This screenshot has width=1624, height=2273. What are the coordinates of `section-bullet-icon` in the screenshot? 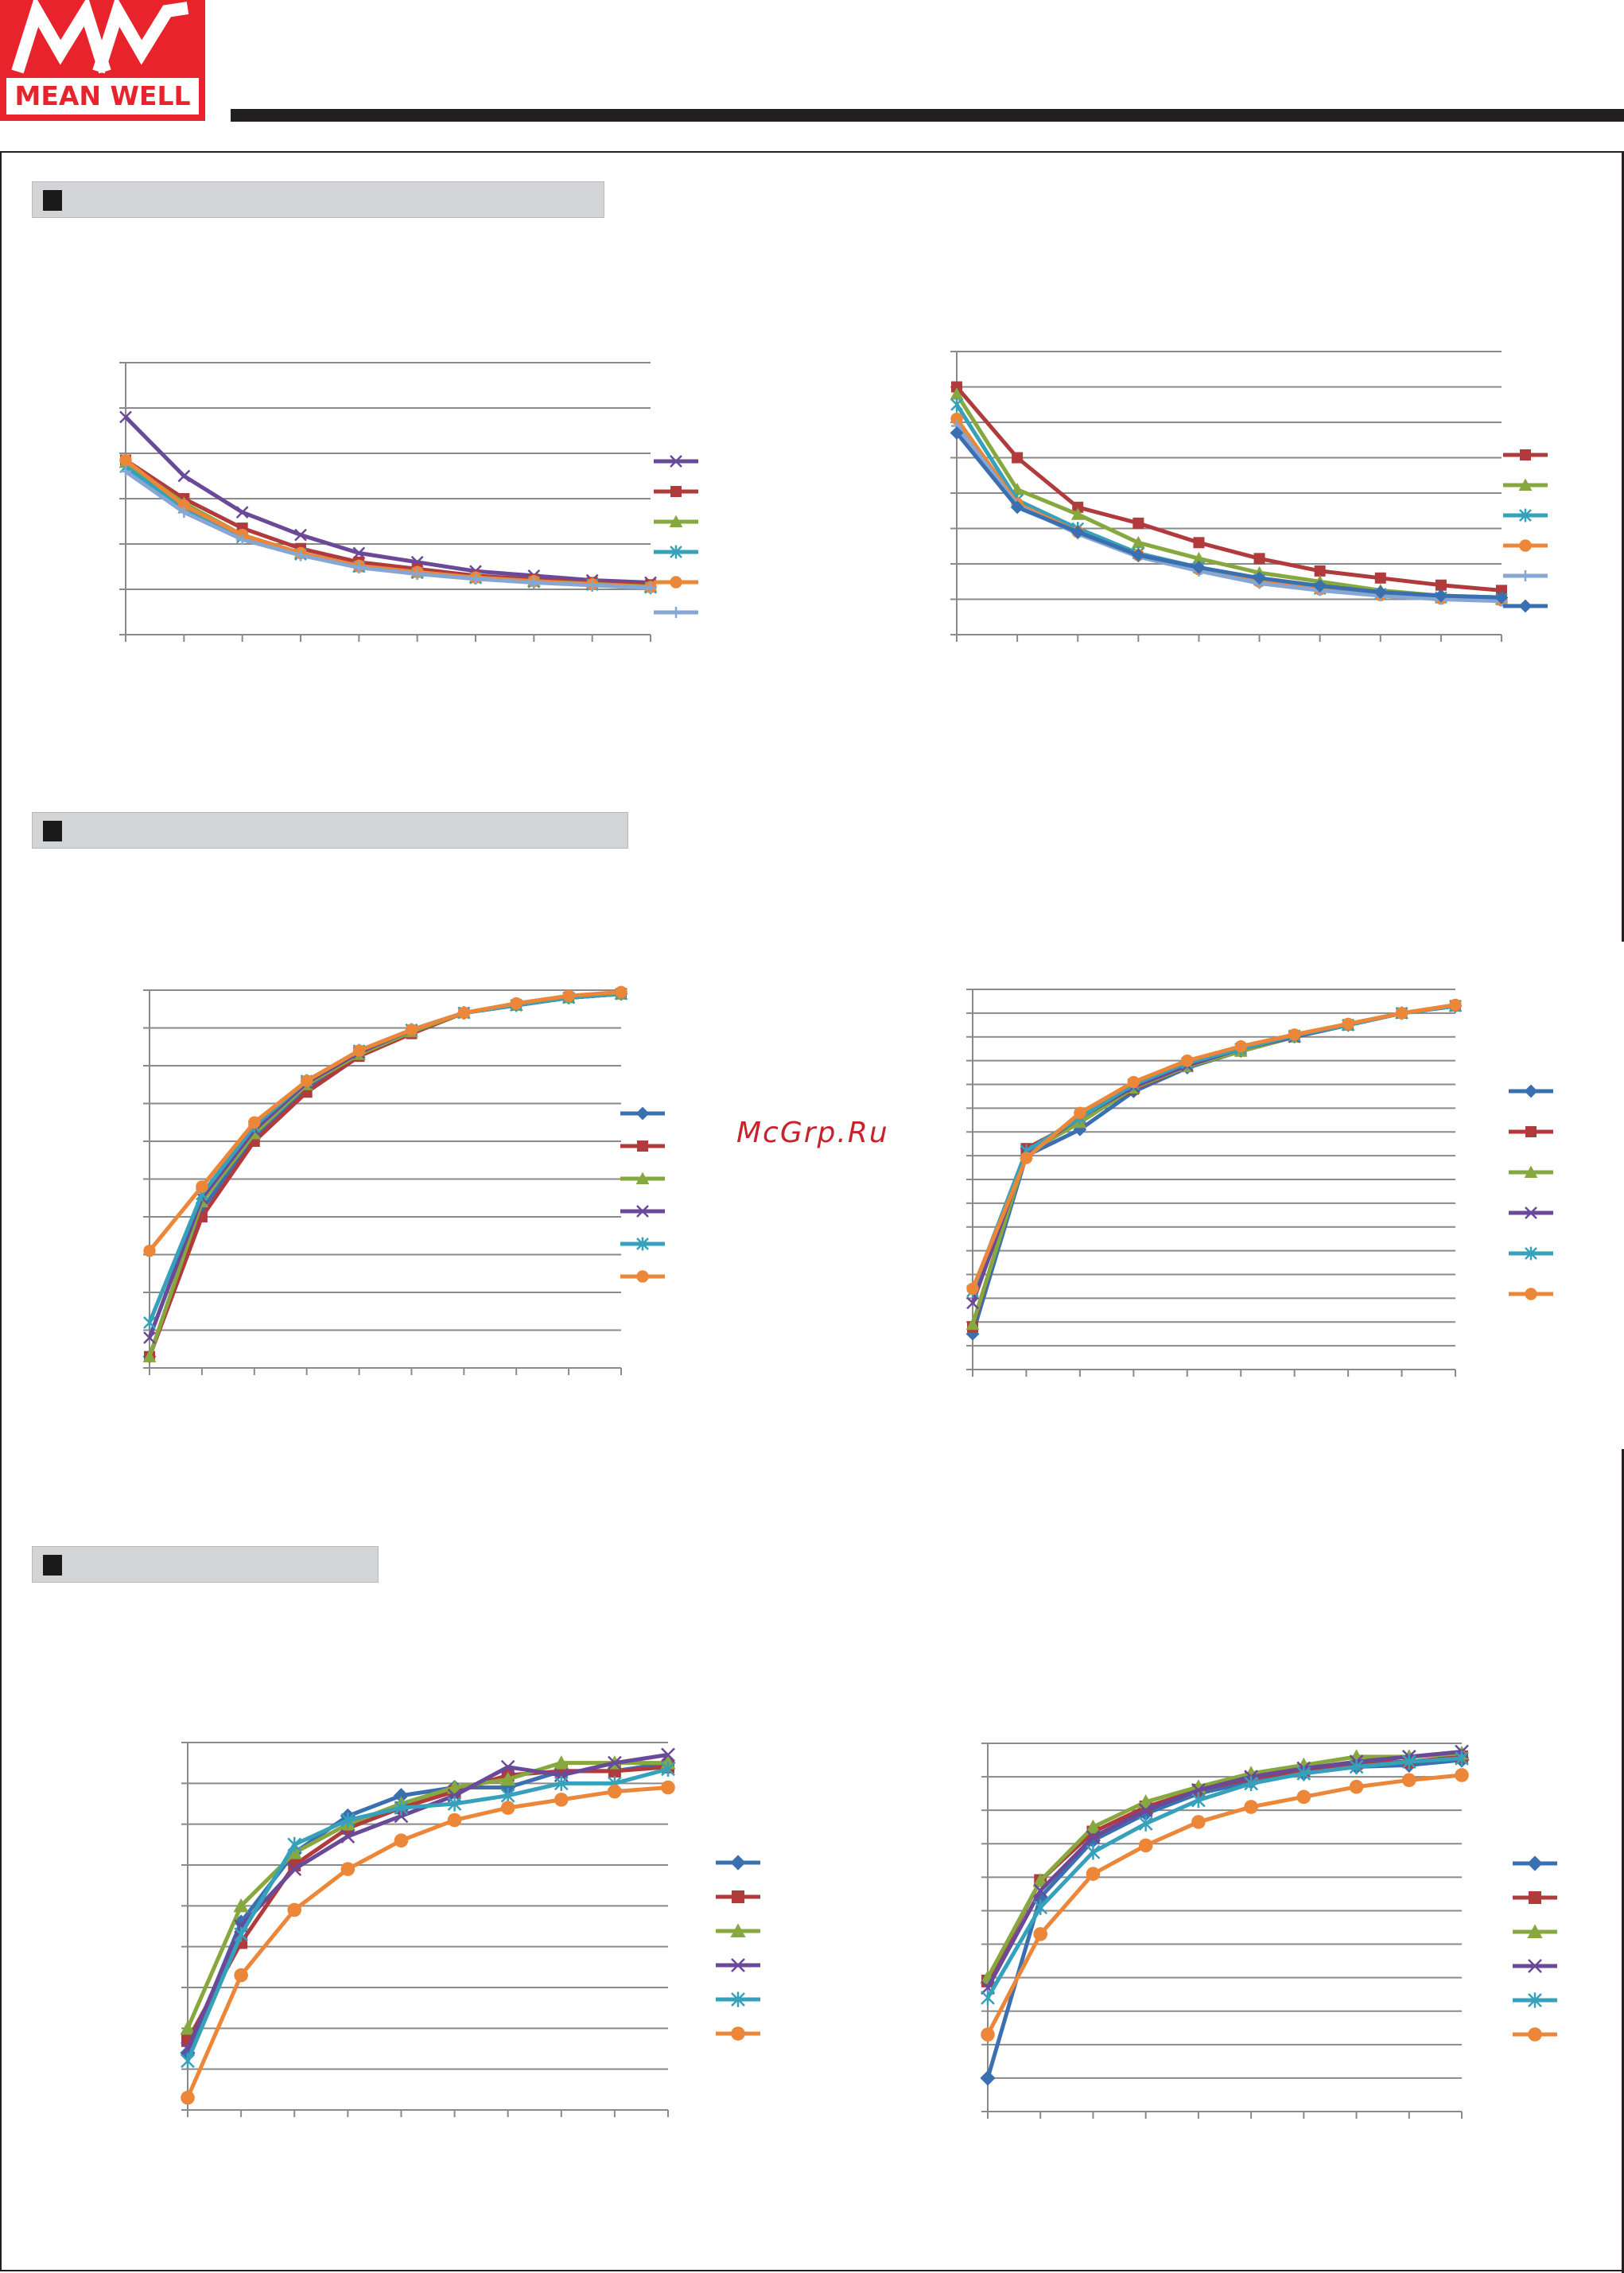 It's located at (52, 200).